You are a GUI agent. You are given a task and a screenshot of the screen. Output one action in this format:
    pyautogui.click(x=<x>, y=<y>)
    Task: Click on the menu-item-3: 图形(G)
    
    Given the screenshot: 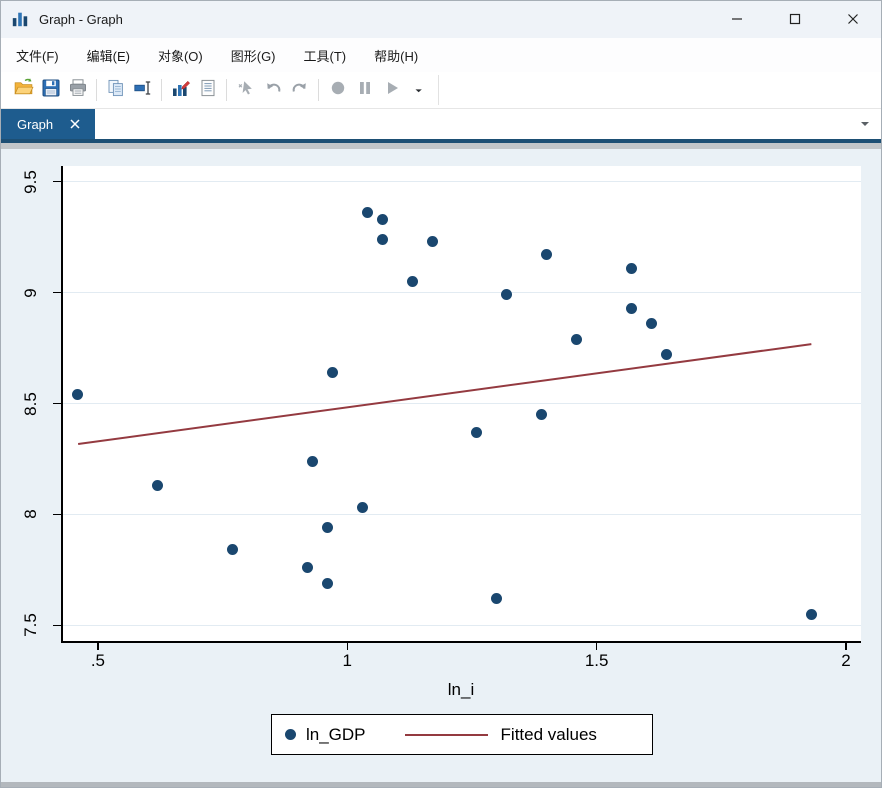 What is the action you would take?
    pyautogui.click(x=253, y=56)
    